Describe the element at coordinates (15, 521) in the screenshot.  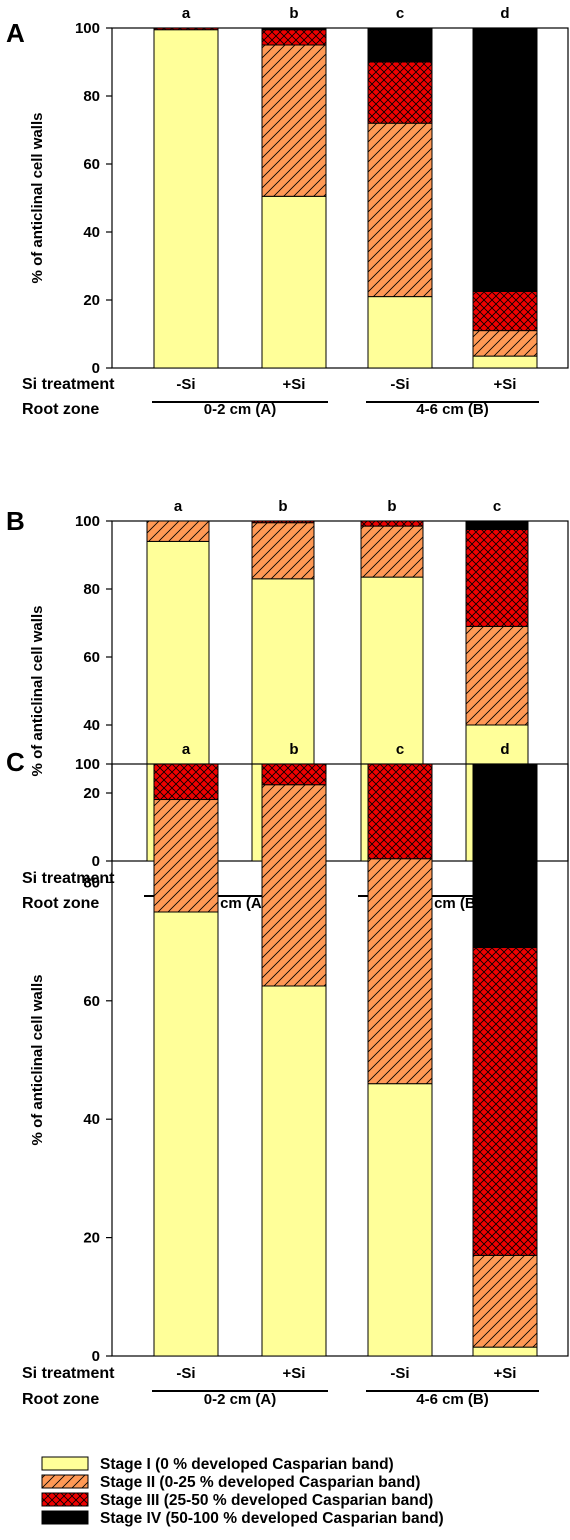
I see `panel-label: B` at that location.